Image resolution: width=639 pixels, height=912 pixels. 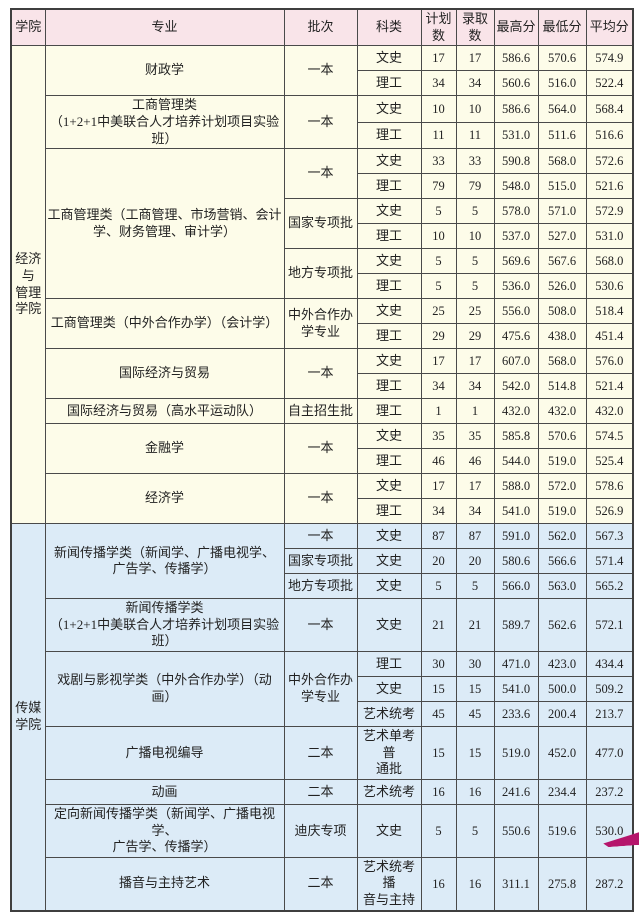 What do you see at coordinates (438, 461) in the screenshot?
I see `cell-plan: 46` at bounding box center [438, 461].